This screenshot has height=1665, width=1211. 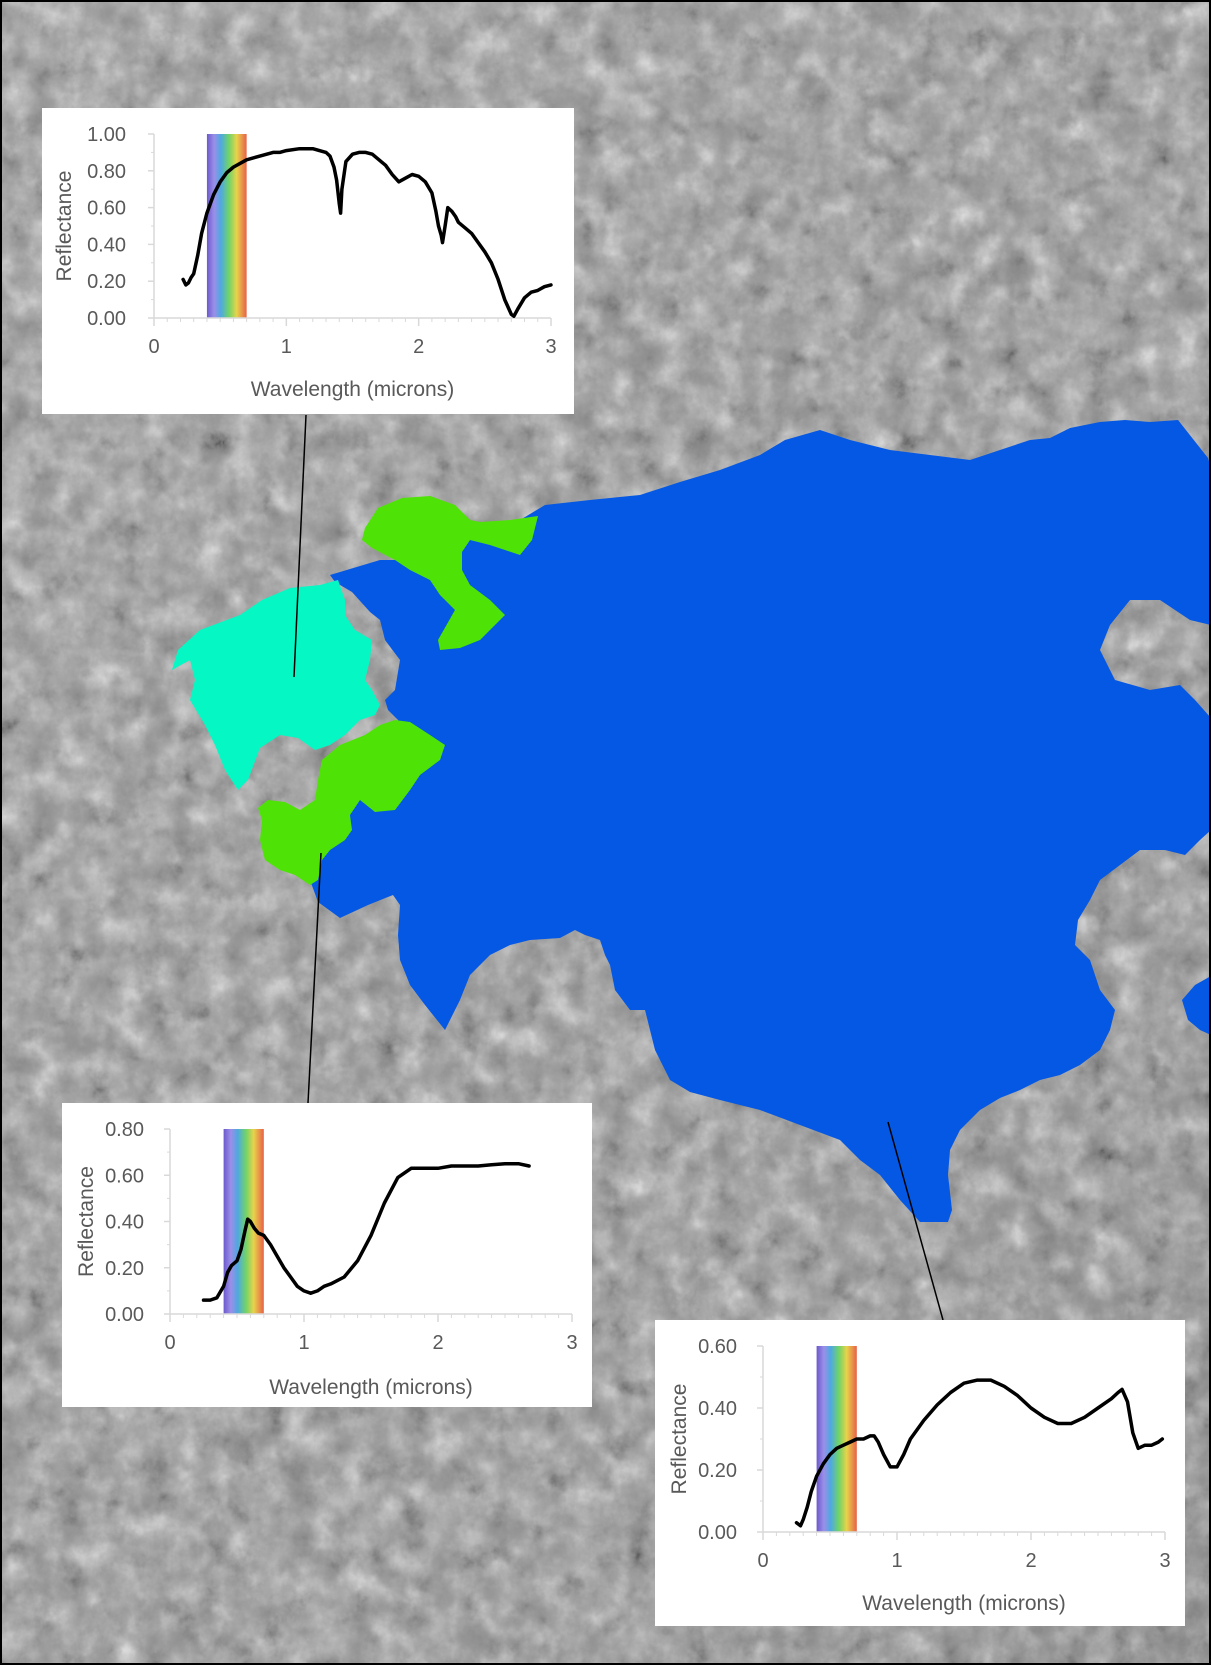 I want to click on leader-line-bottom, so click(x=915, y=1221).